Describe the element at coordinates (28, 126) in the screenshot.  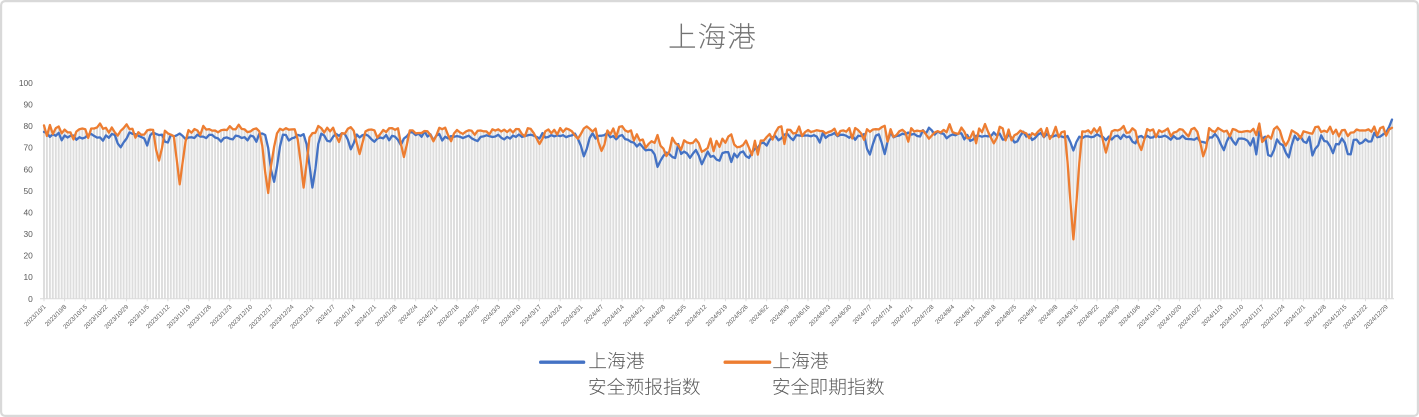
I see `svg-text: 80` at that location.